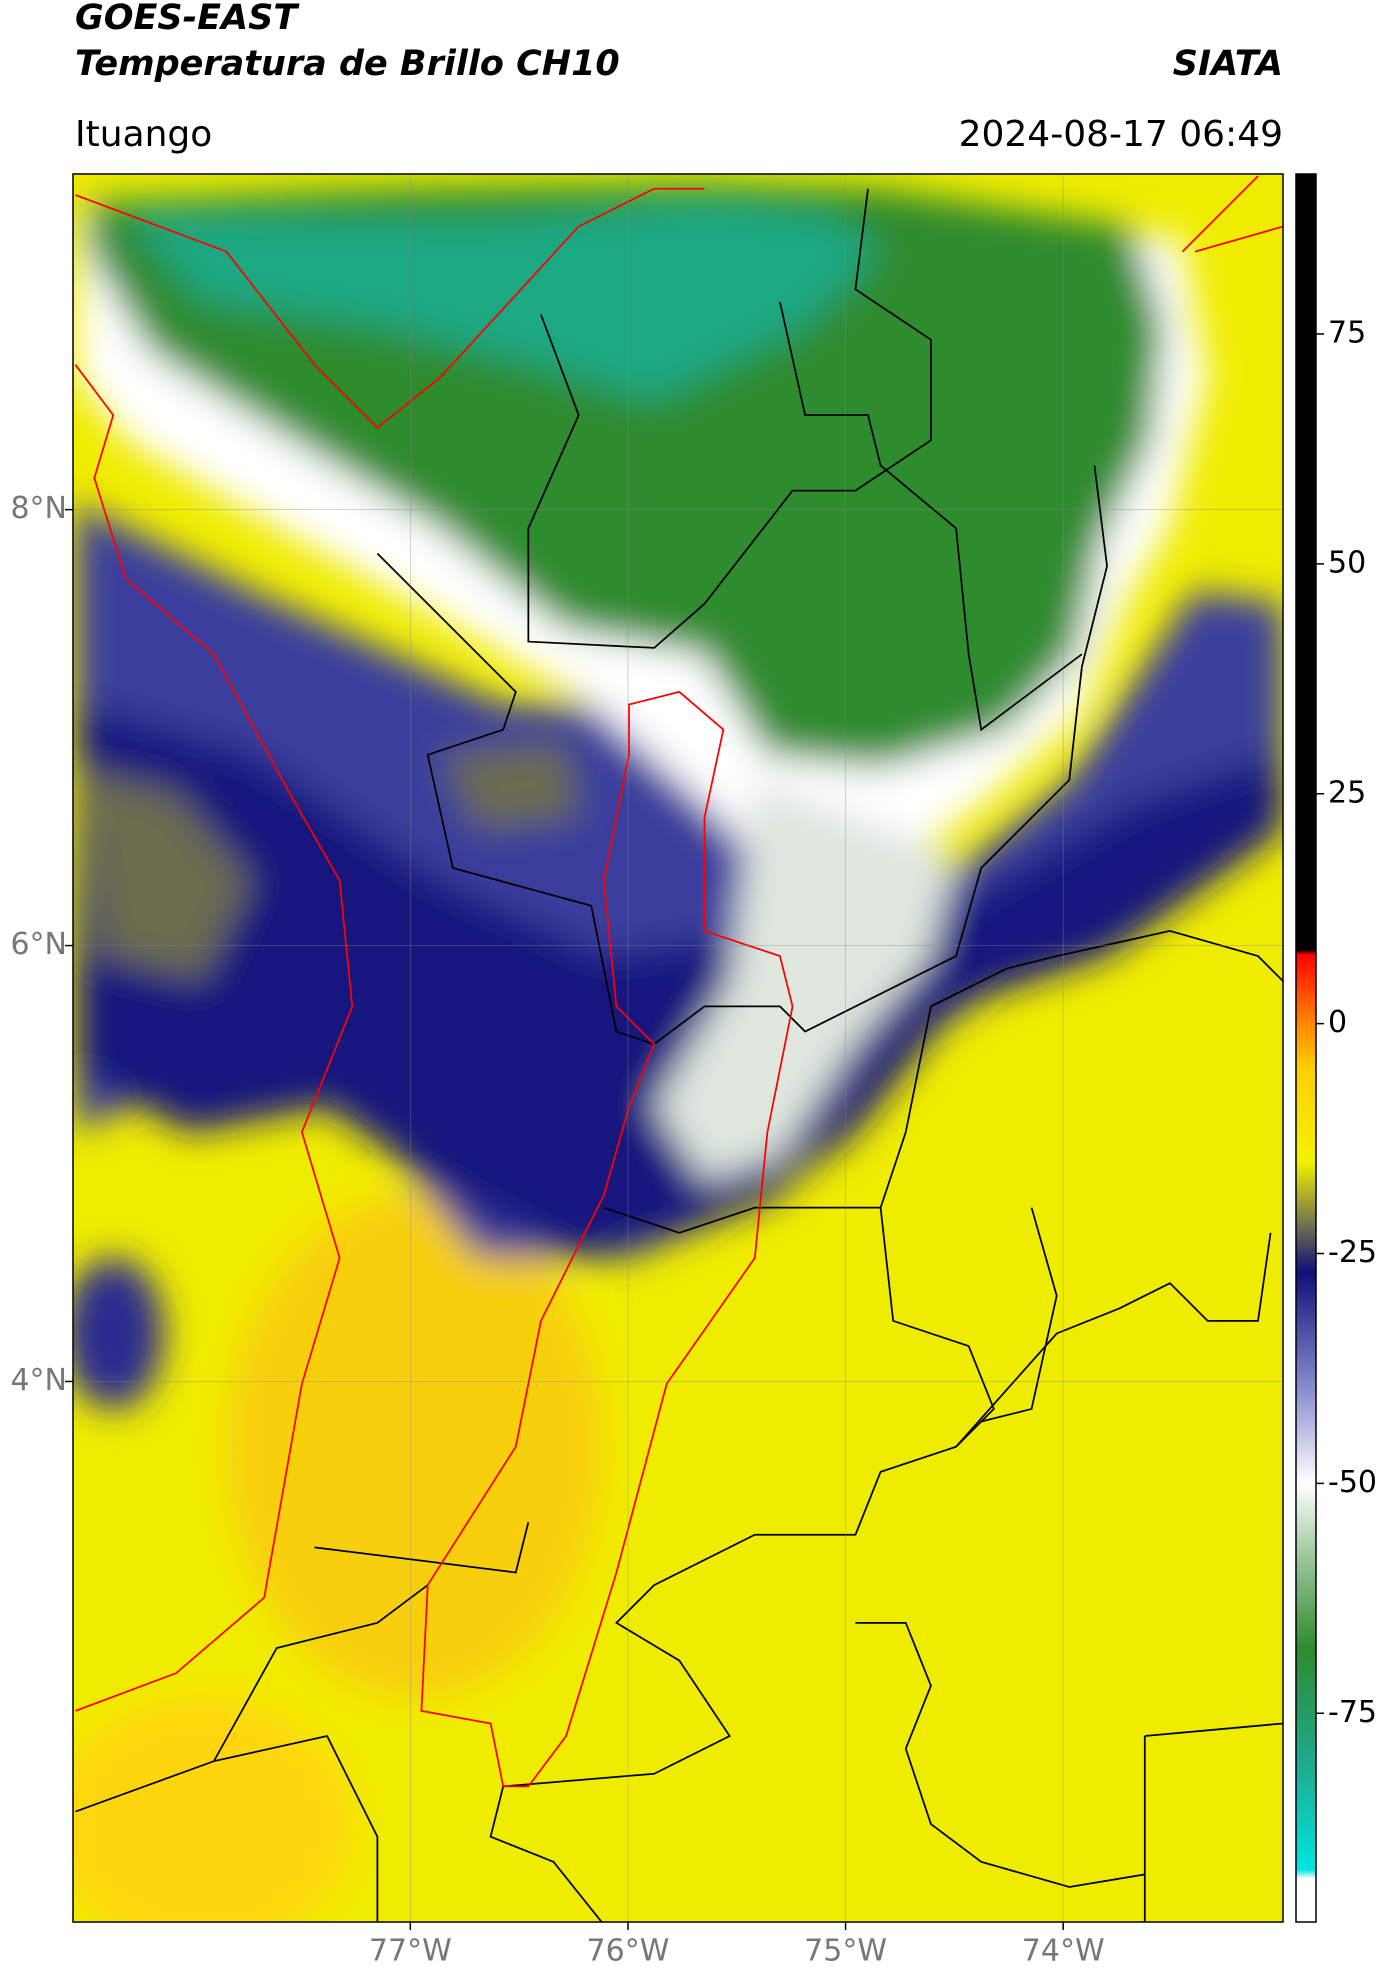 This screenshot has height=1985, width=1384. What do you see at coordinates (1063, 1951) in the screenshot?
I see `lon-tick-label: 74°W` at bounding box center [1063, 1951].